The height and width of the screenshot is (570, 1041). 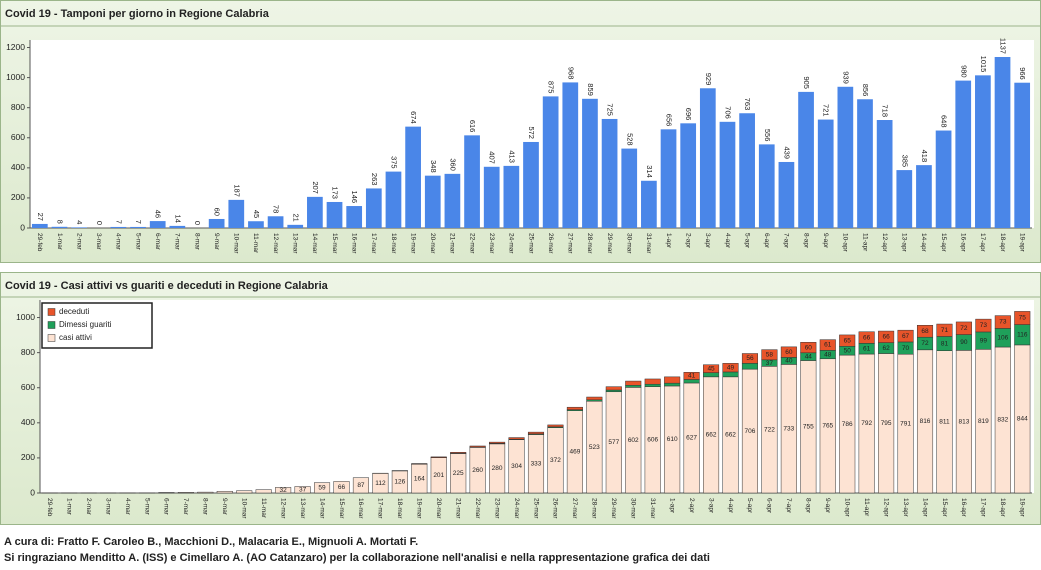 I want to click on data-label: 173, so click(x=335, y=192).